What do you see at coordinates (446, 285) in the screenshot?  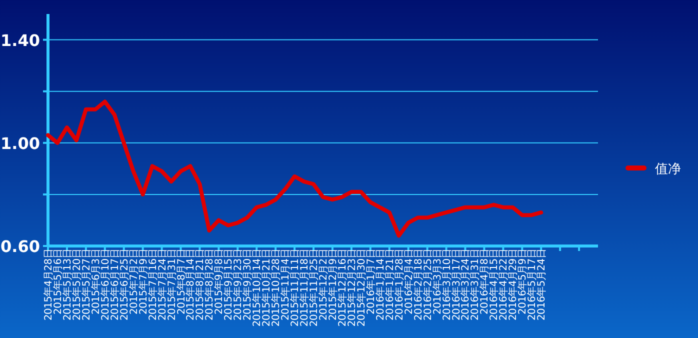 I see `x-tick-label: 2016年3月10日` at bounding box center [446, 285].